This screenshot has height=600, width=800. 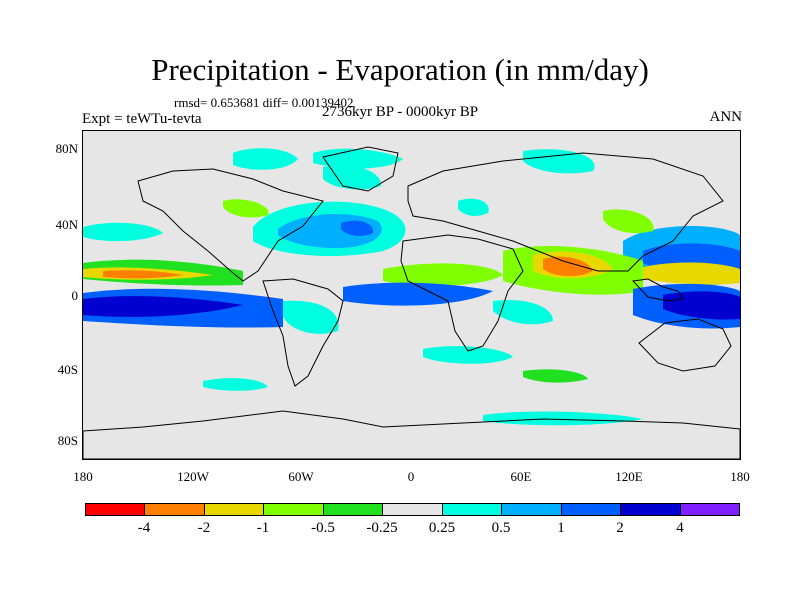 What do you see at coordinates (473, 207) in the screenshot?
I see `pe-field-europe` at bounding box center [473, 207].